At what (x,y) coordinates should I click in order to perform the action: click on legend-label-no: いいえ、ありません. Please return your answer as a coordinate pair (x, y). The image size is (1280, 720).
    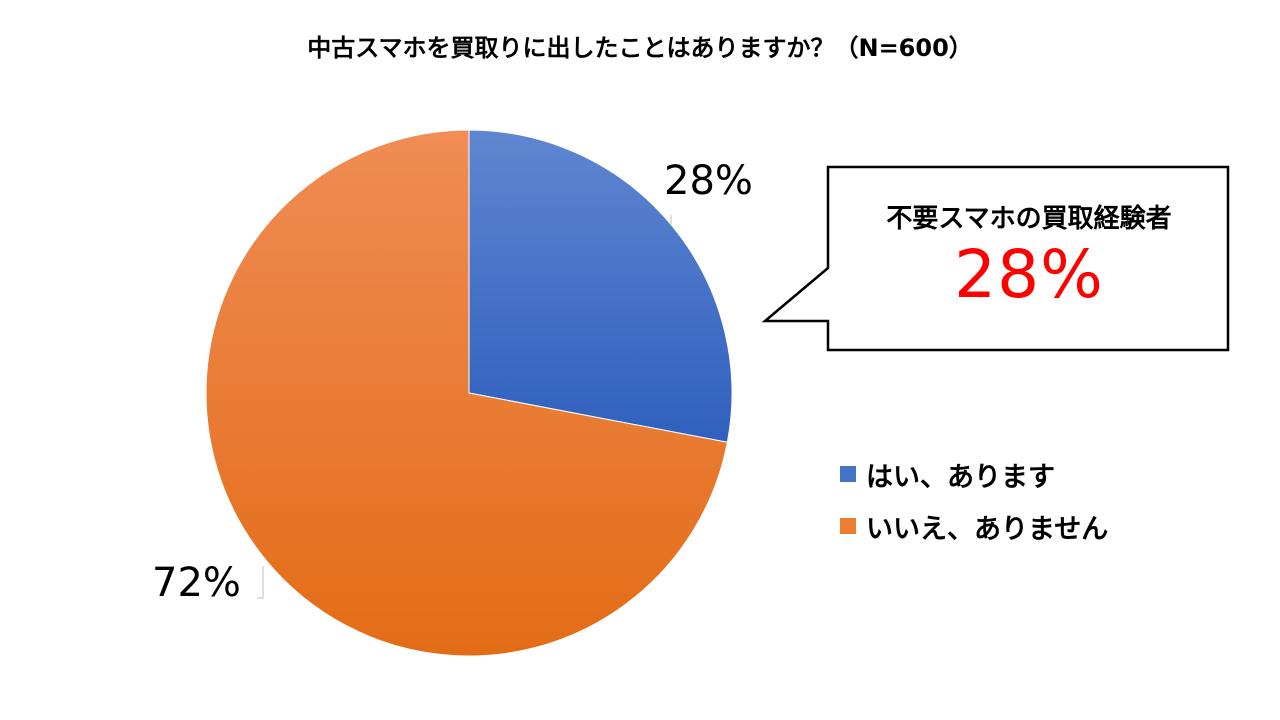
    Looking at the image, I should click on (987, 529).